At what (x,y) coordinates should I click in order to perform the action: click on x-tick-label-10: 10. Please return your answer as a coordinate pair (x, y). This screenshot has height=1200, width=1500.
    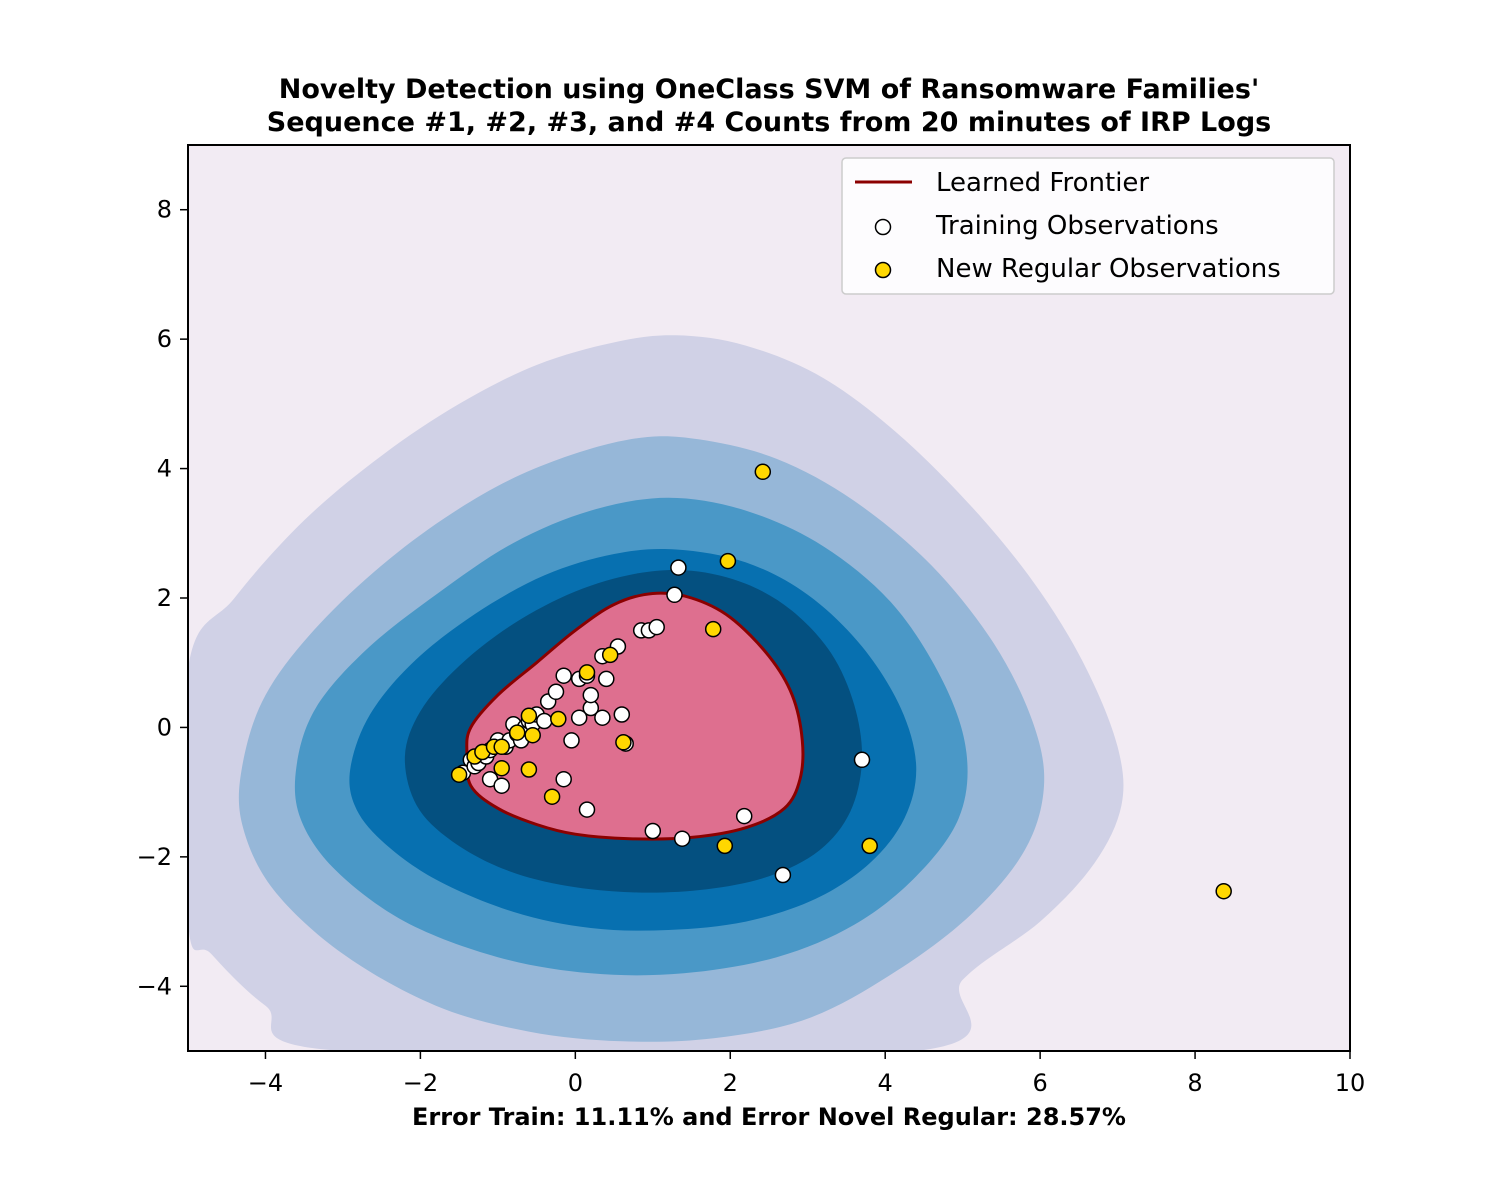
    Looking at the image, I should click on (1350, 1083).